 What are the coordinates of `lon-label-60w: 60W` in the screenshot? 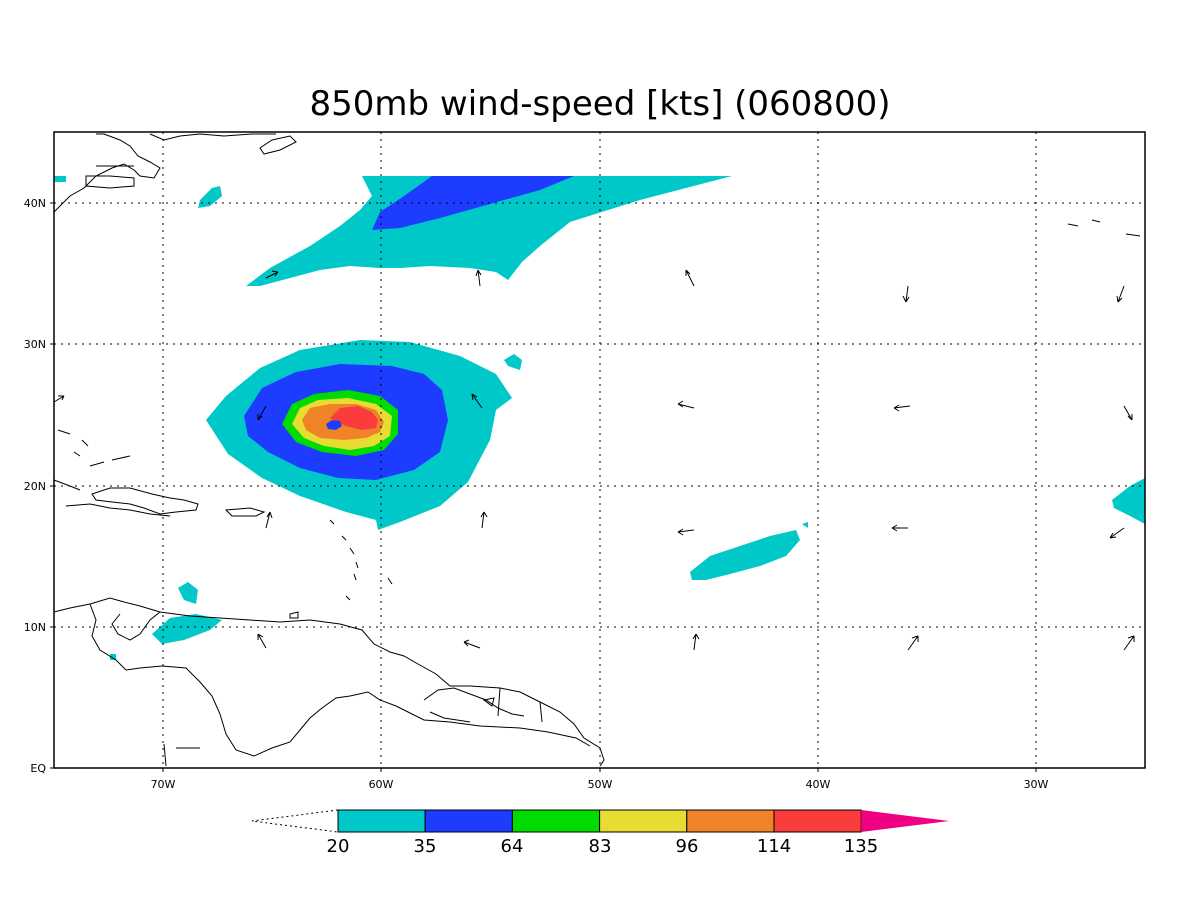 It's located at (381, 784).